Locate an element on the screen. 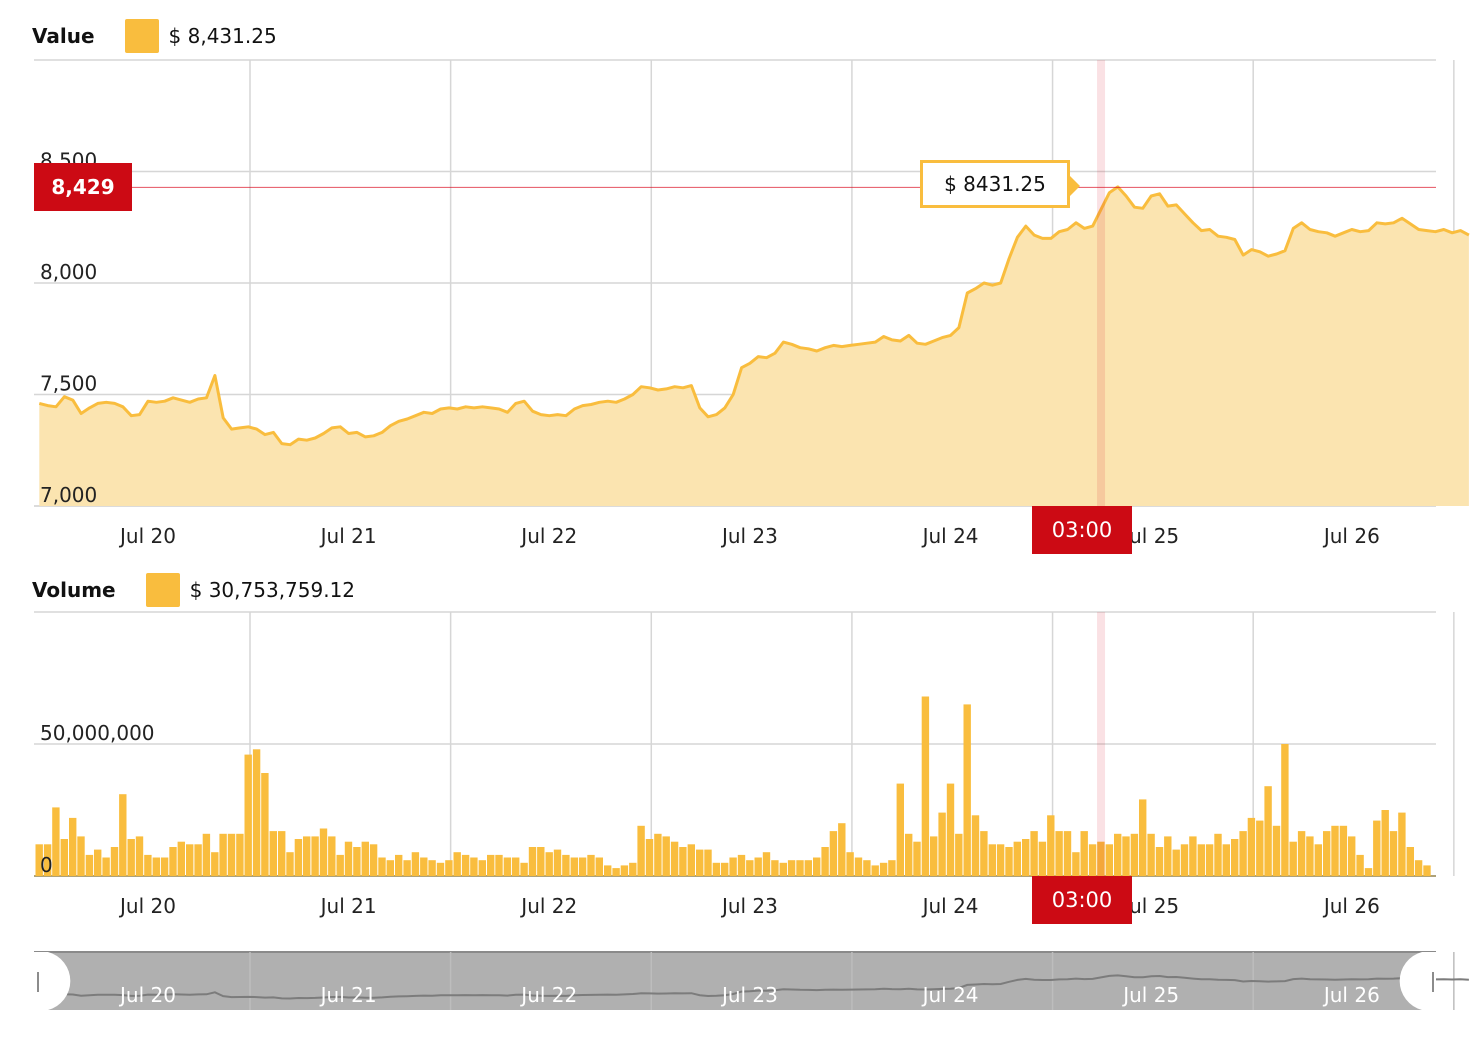 The height and width of the screenshot is (1040, 1470). volume-x-tick-label: Jul 26 is located at coordinates (1351, 906).